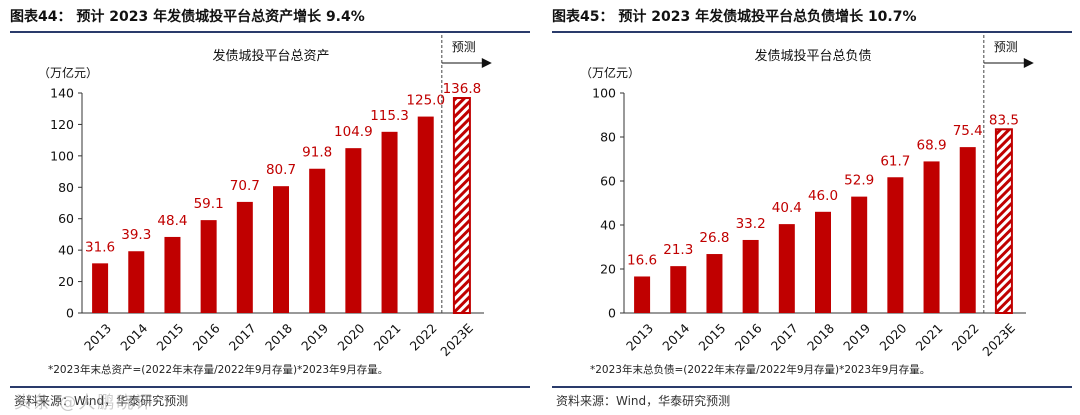 Image resolution: width=1080 pixels, height=415 pixels. What do you see at coordinates (187, 17) in the screenshot?
I see `figure-44-title: 图表44： 预计 2023 年发债城投平台总资产增长 9.4%` at bounding box center [187, 17].